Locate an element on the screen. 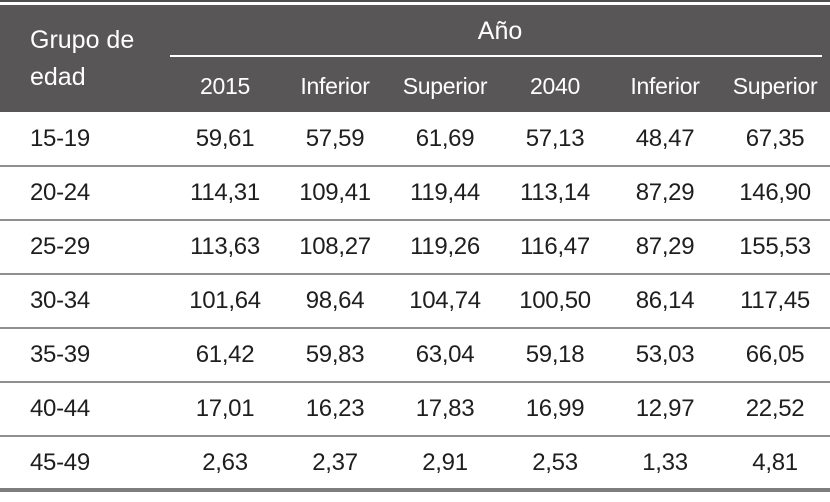 The image size is (830, 502). value-cell: 48,47 is located at coordinates (665, 138).